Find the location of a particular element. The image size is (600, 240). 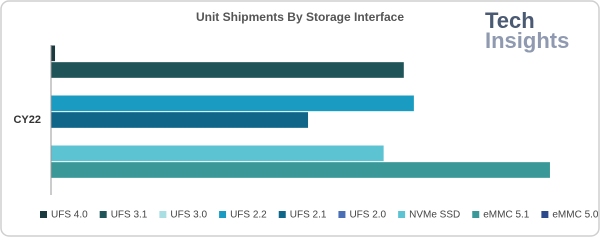

legend-label: UFS 2.0 is located at coordinates (367, 215).